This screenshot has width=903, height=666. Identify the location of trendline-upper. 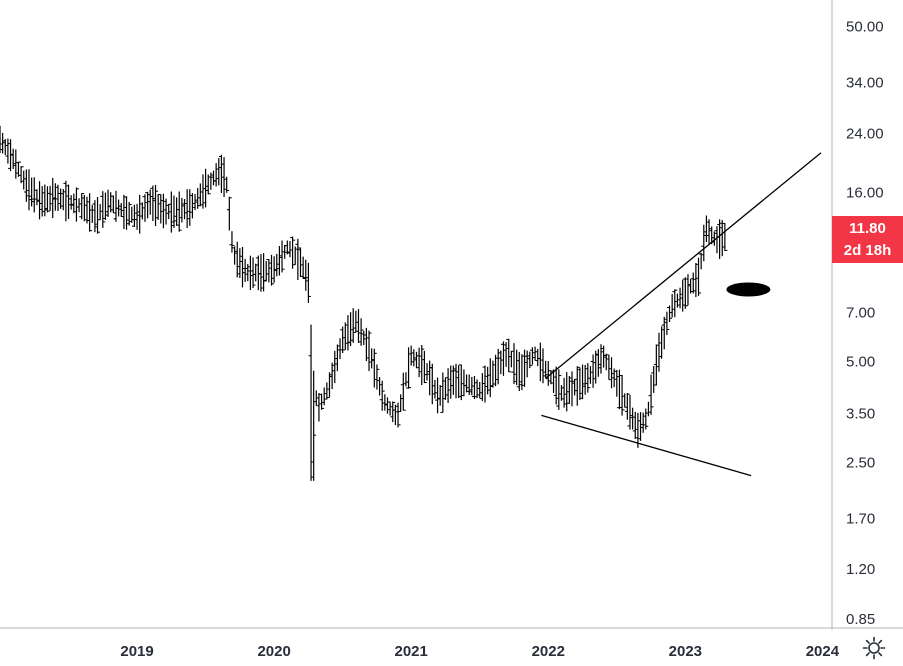
(683, 265).